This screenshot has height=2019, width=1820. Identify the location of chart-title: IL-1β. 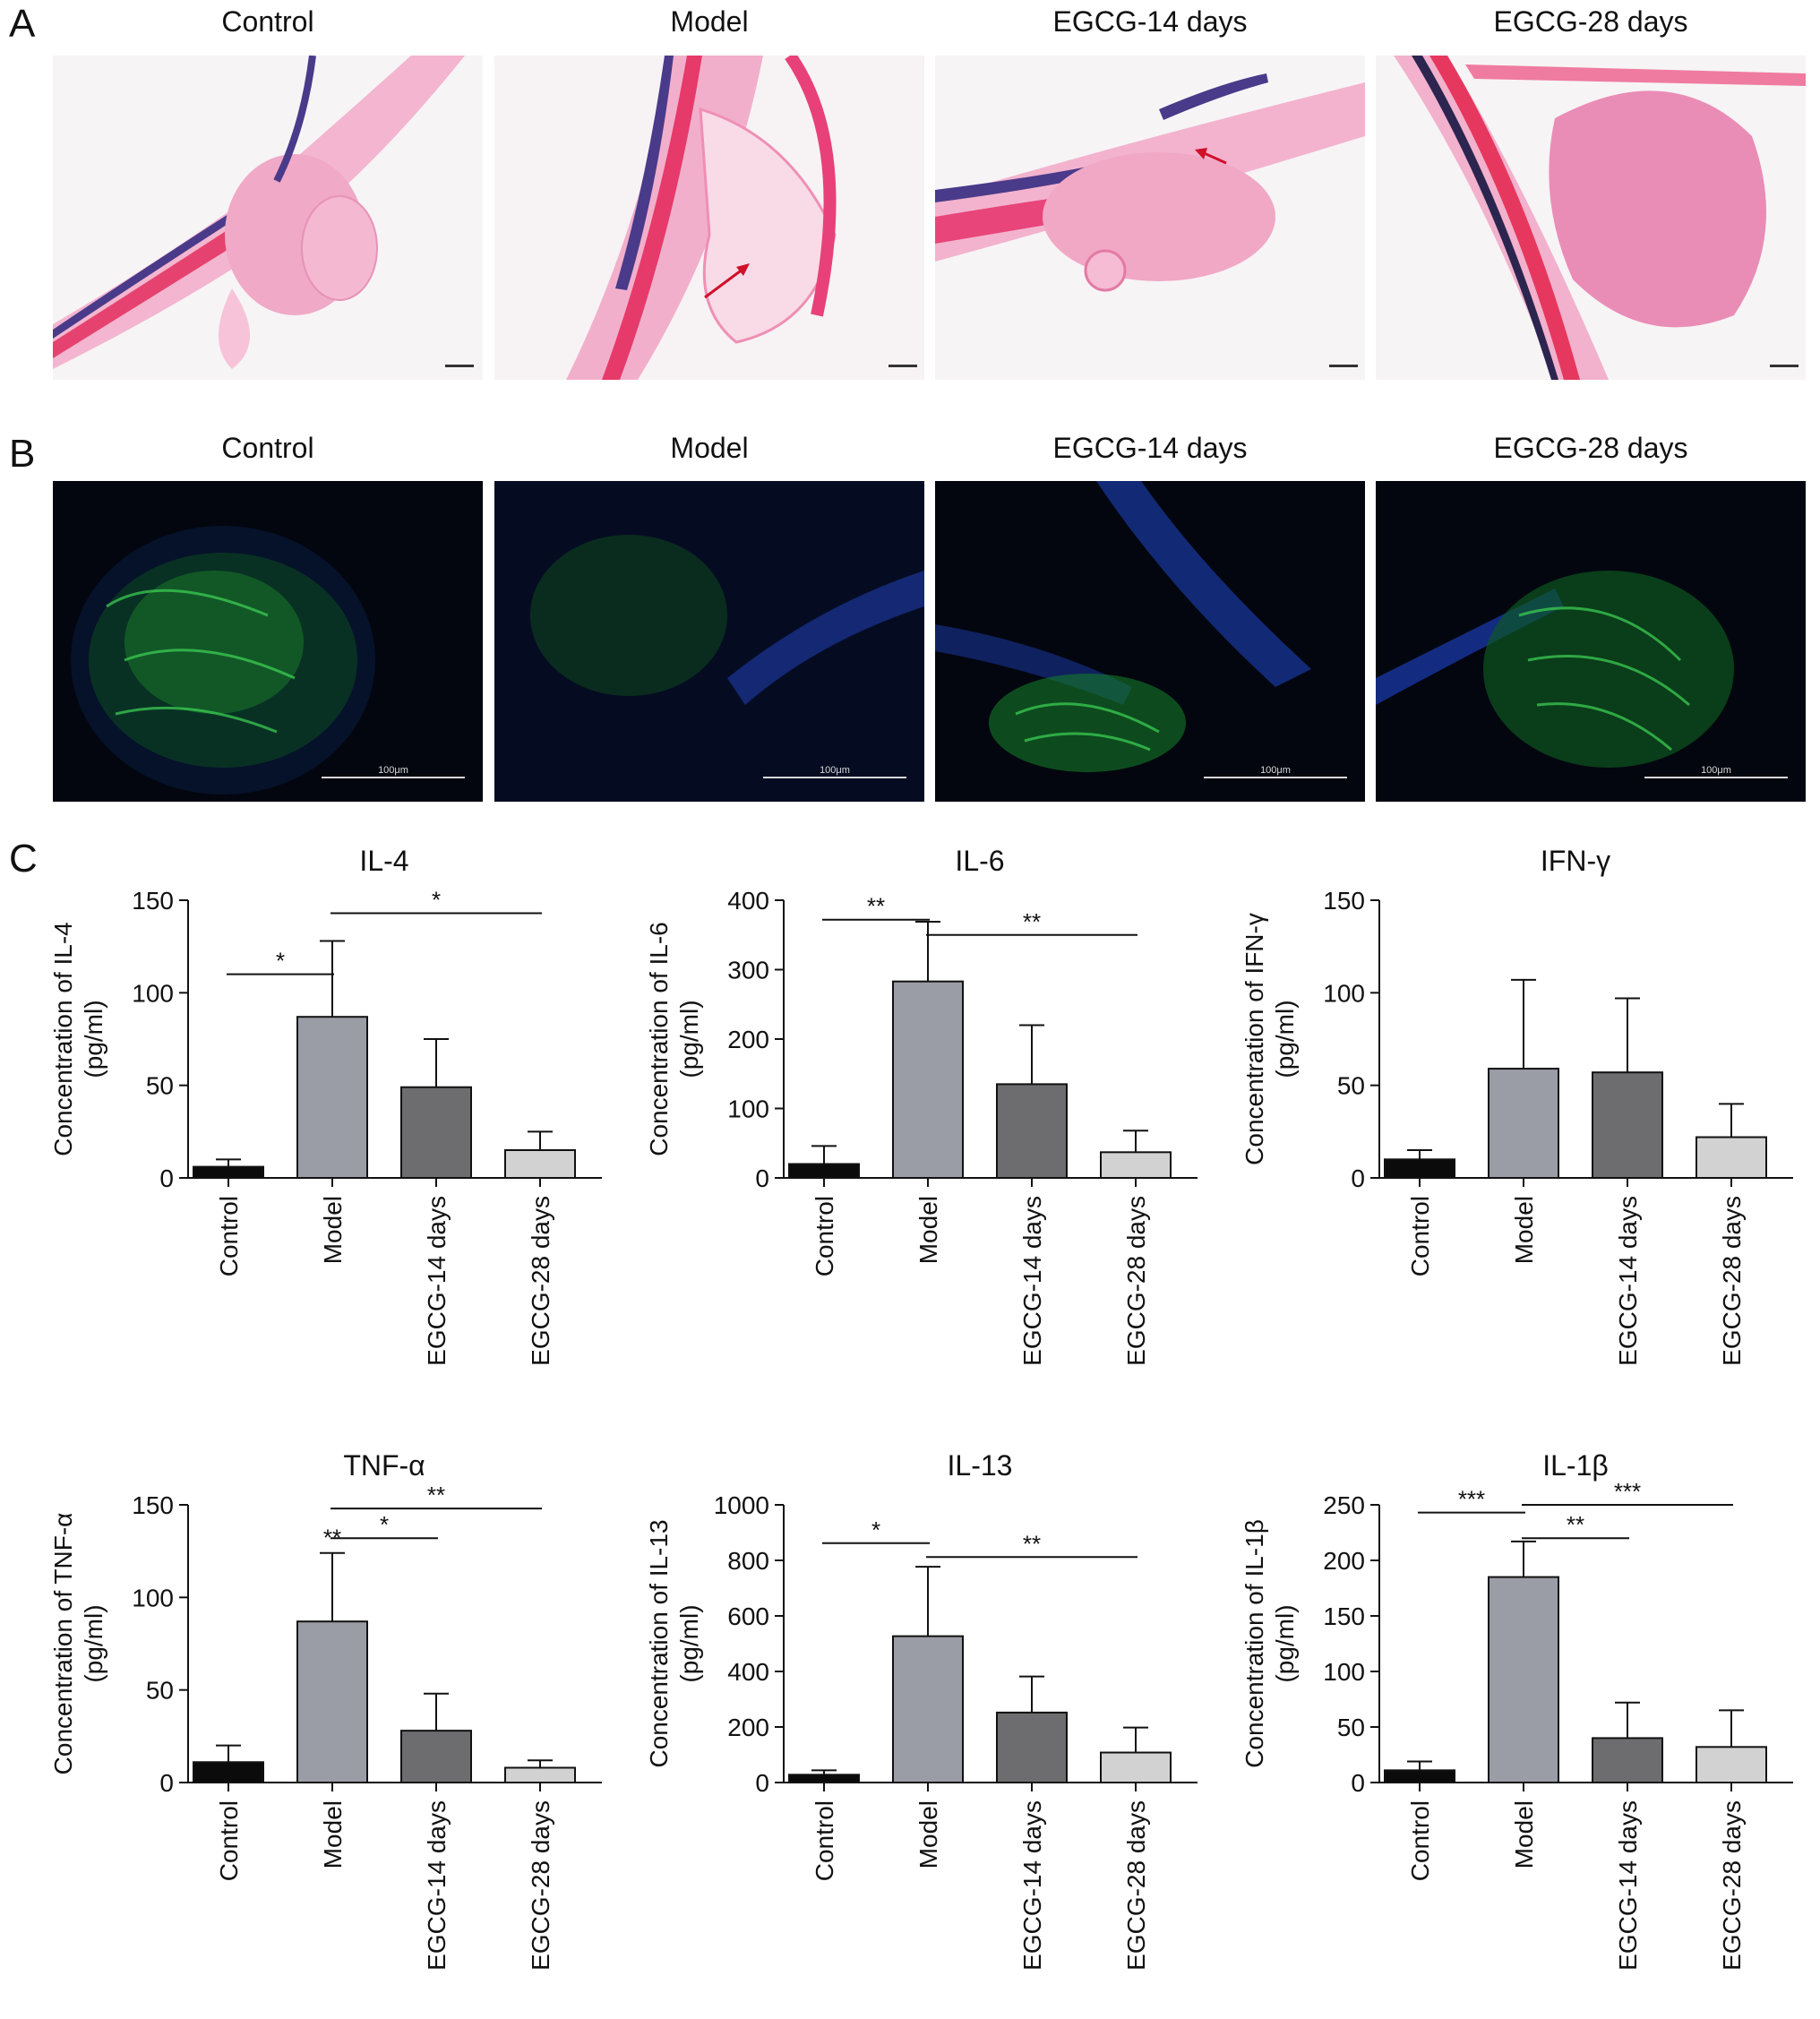
(1575, 1465).